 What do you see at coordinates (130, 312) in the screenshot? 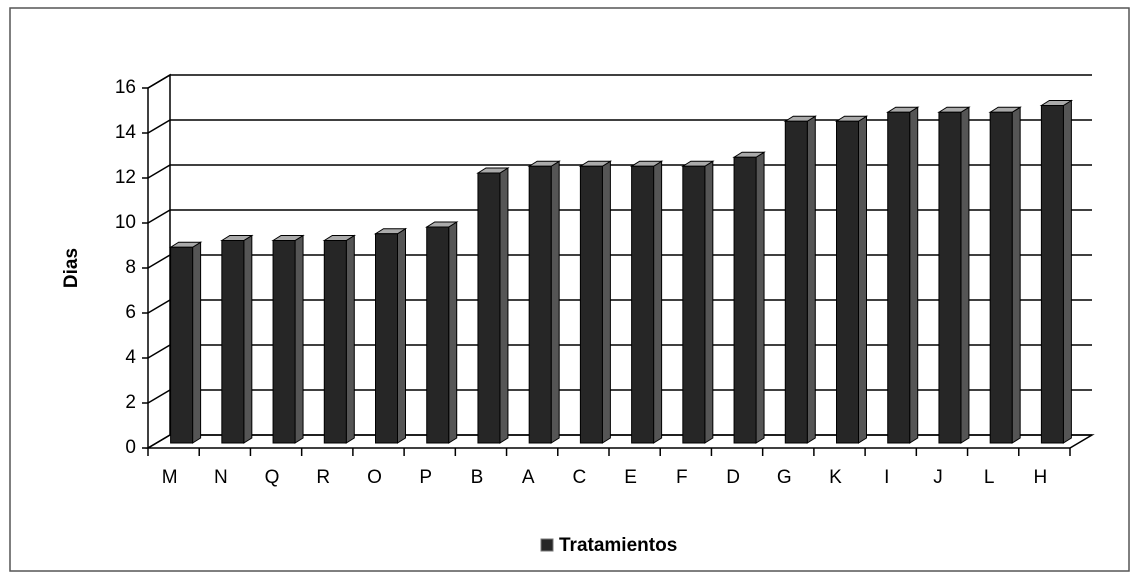
I see `y-tick-label: 6` at bounding box center [130, 312].